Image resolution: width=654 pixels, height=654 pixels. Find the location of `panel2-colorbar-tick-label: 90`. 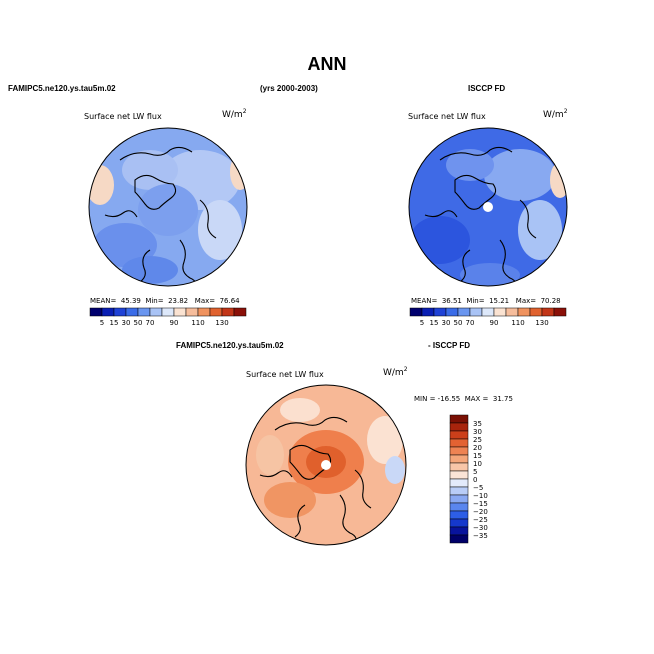

panel2-colorbar-tick-label: 90 is located at coordinates (494, 323).